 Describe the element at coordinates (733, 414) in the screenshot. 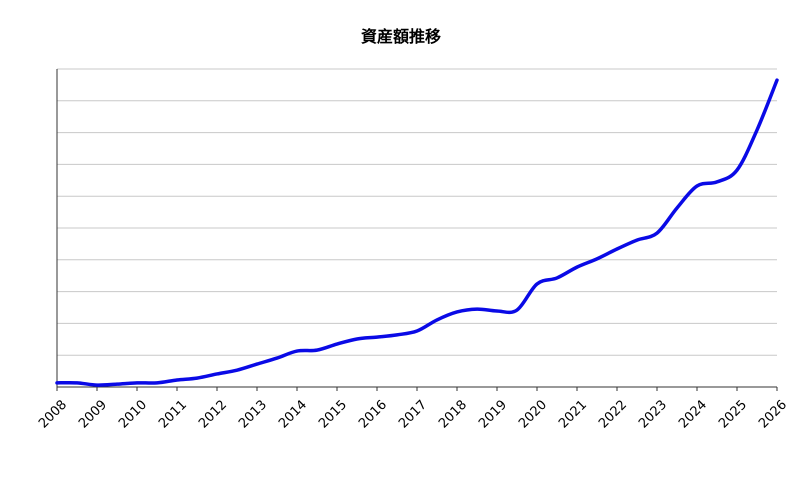

I see `x-tick-label: 2025` at that location.